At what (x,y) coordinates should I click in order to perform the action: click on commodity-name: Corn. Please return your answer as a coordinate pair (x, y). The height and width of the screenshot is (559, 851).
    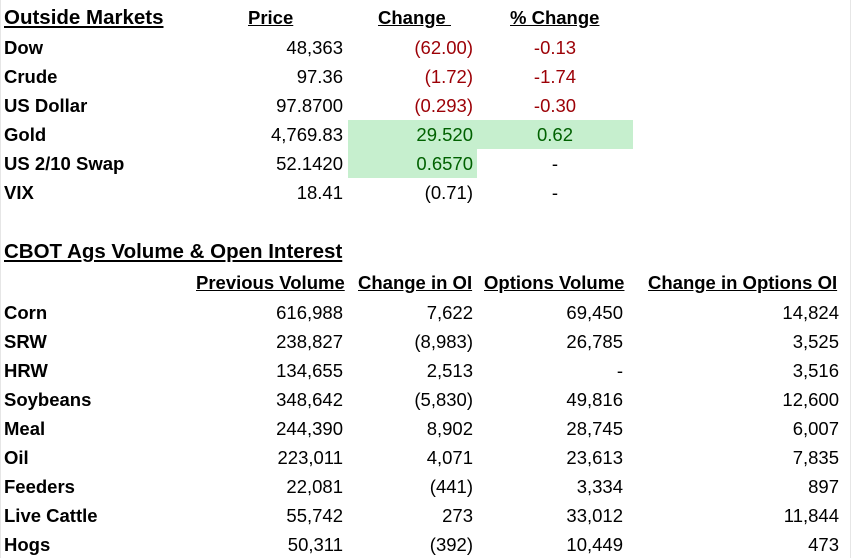
    Looking at the image, I should click on (26, 312).